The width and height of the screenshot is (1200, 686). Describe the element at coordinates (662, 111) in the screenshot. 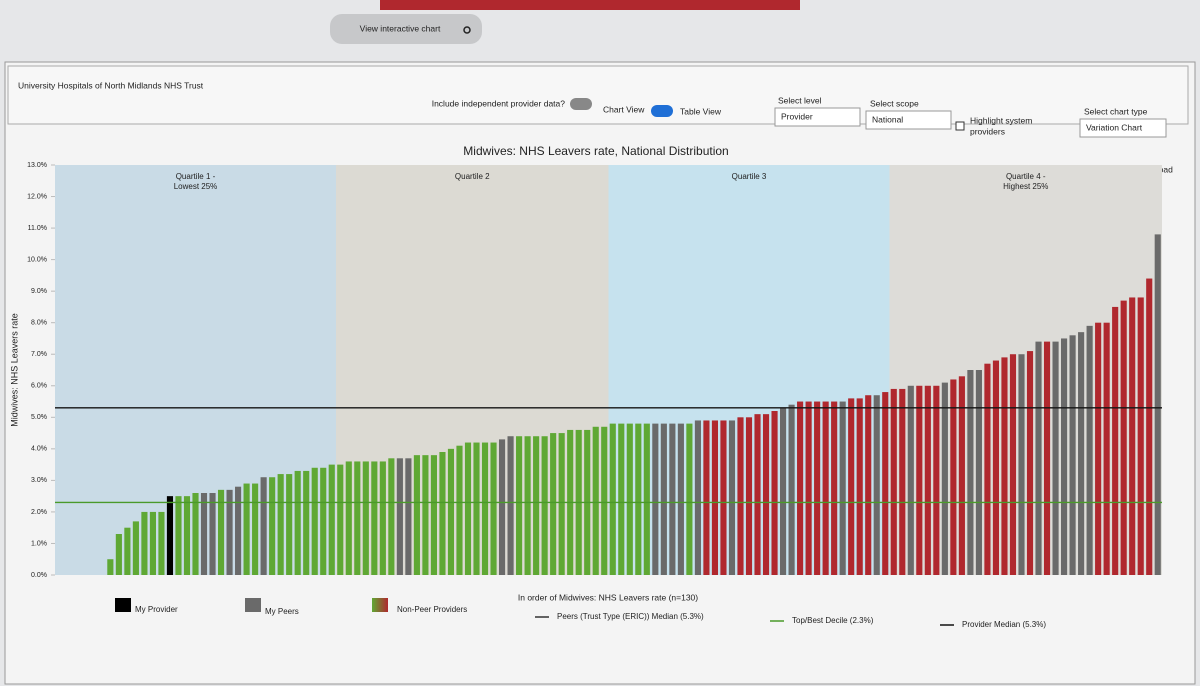

I see `view-toggle` at that location.